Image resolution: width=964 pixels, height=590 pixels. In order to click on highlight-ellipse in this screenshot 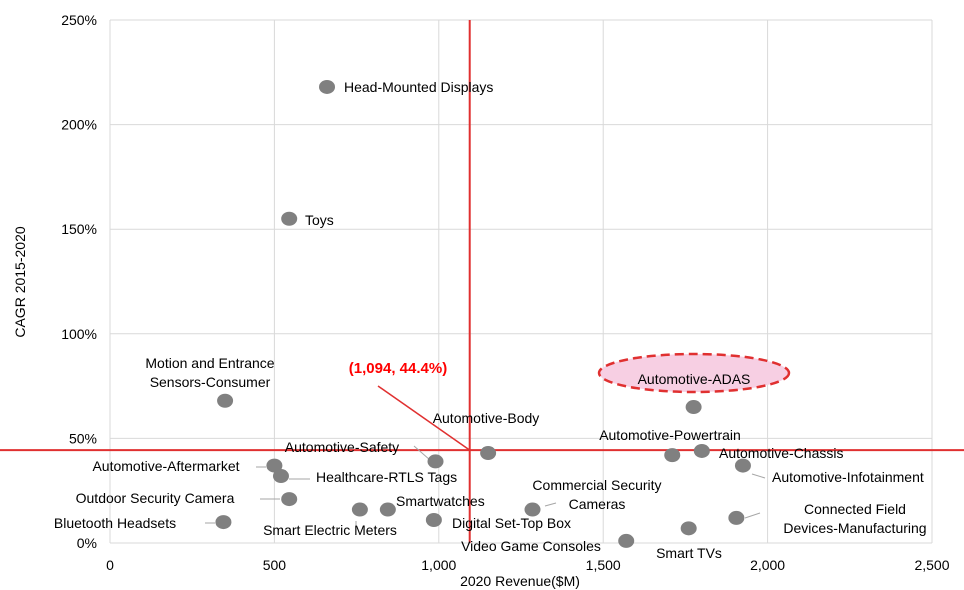, I will do `click(694, 373)`.